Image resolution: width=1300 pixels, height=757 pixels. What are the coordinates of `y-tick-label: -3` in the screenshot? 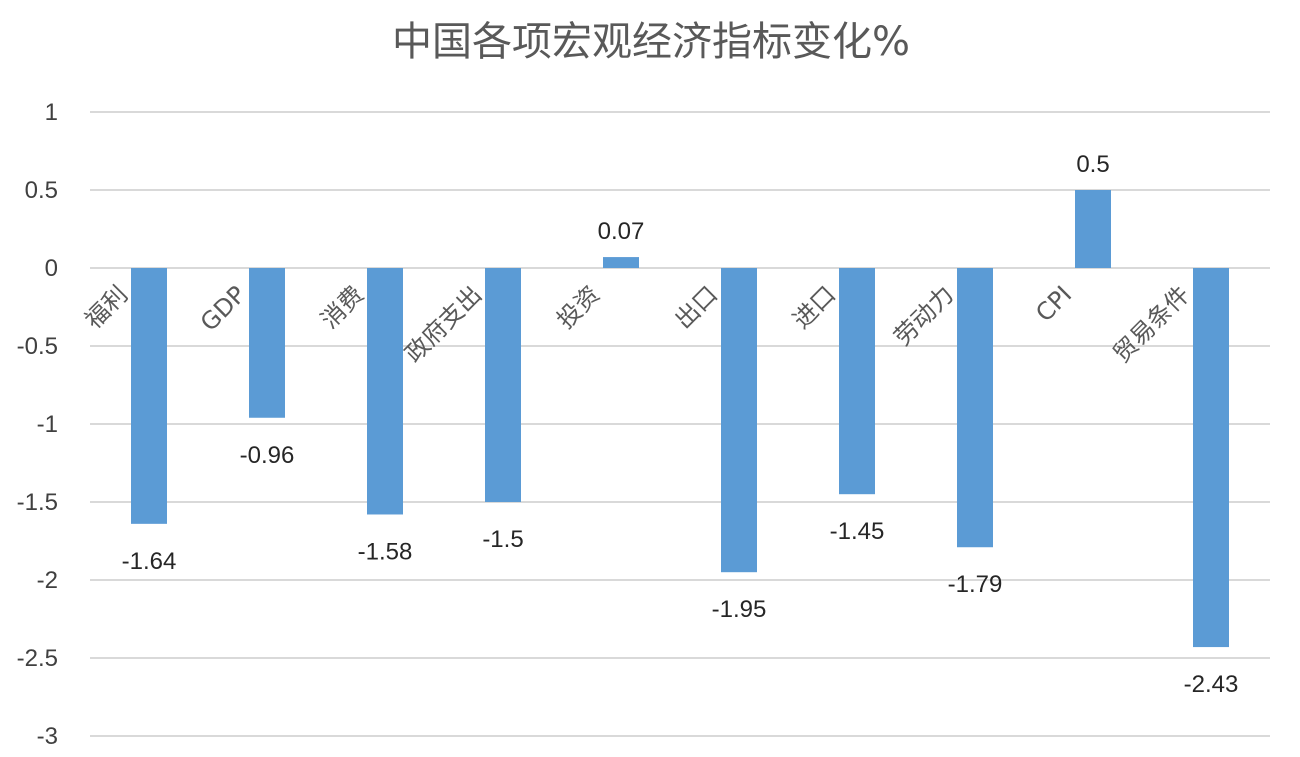 It's located at (47, 736).